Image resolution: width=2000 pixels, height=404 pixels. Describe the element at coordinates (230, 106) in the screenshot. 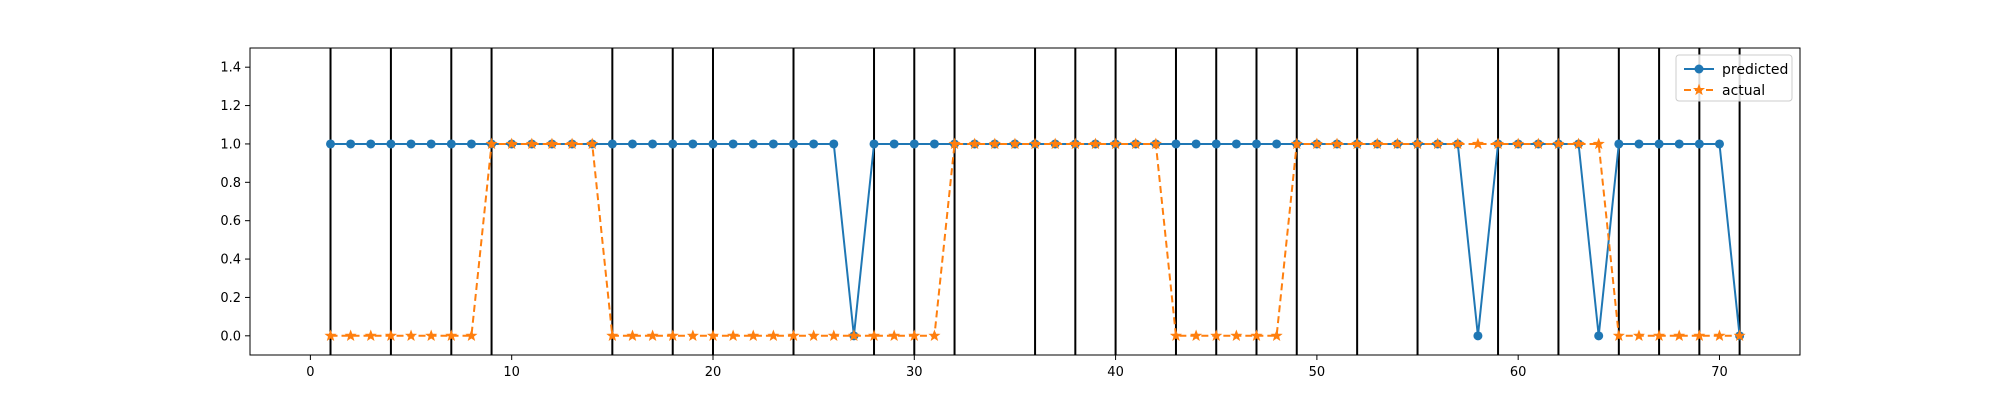

I see `y-tick-label: 1.2` at that location.